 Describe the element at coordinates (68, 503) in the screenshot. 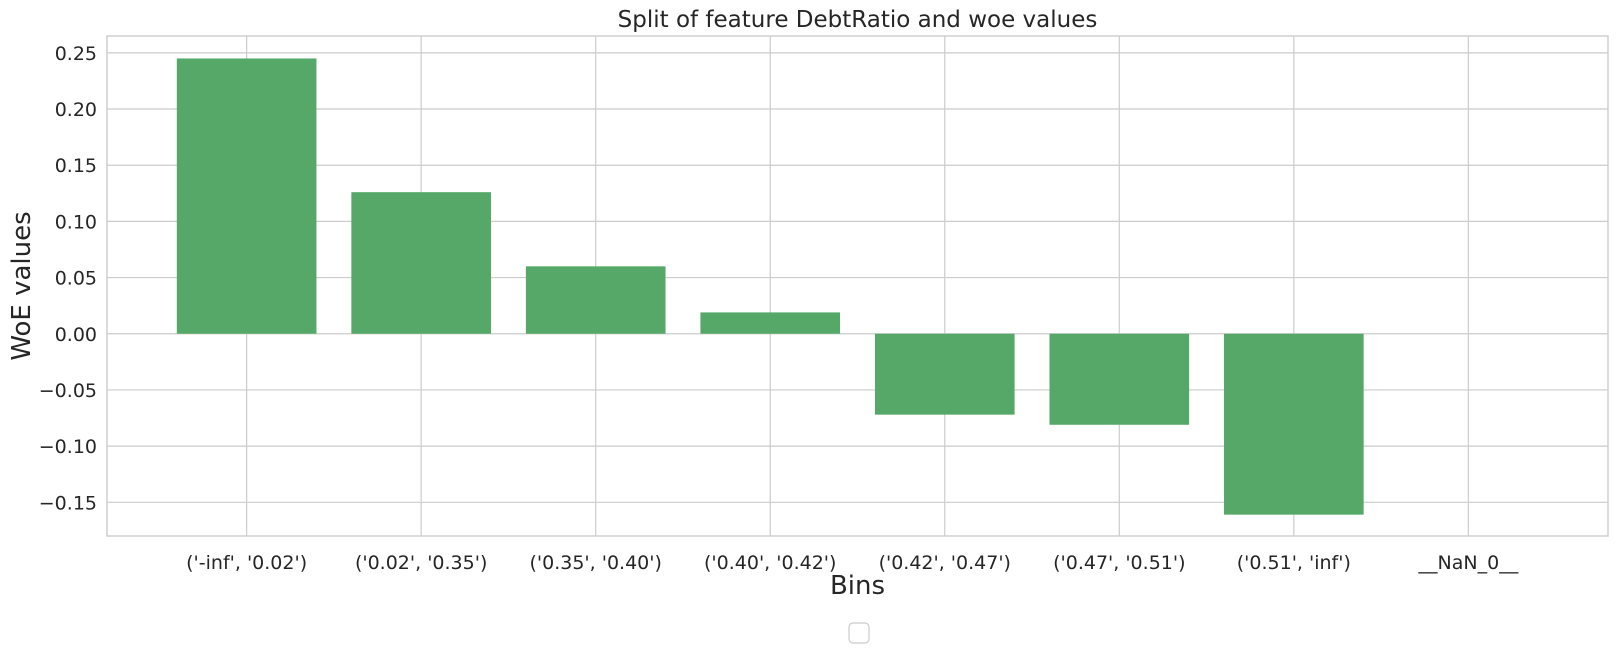

I see `y-tick-label: −0.15` at that location.